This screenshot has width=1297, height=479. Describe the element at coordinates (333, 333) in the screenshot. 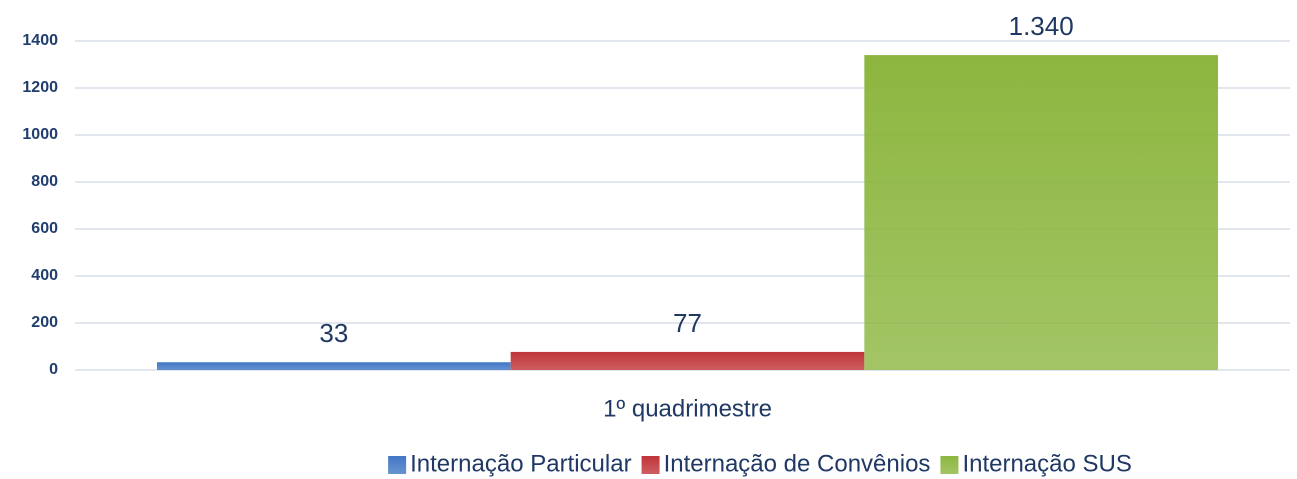

I see `value-label: 33` at that location.